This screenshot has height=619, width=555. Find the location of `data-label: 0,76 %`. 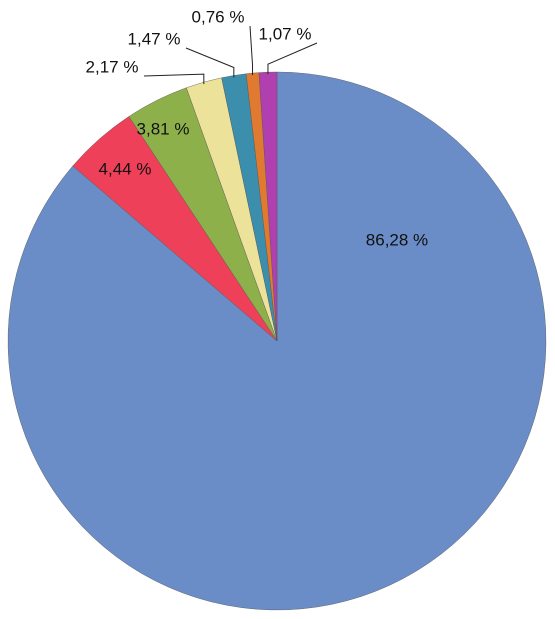

data-label: 0,76 % is located at coordinates (218, 16).